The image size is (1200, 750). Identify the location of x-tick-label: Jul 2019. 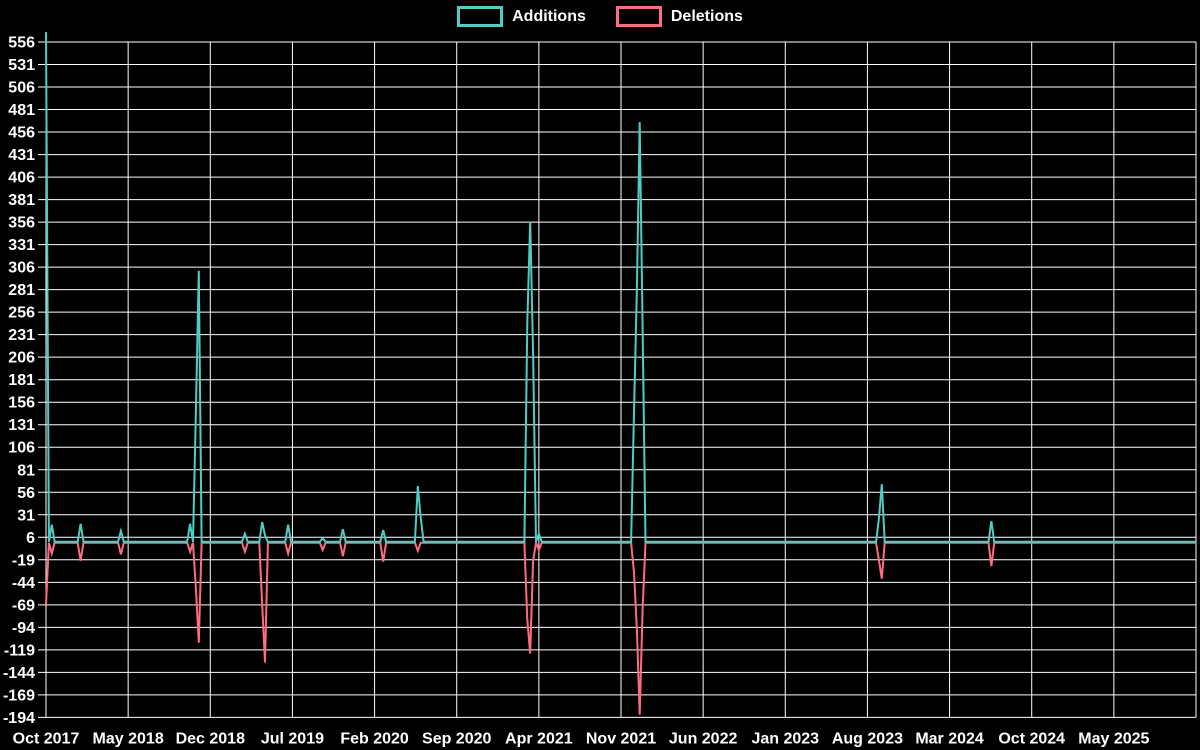
(292, 738).